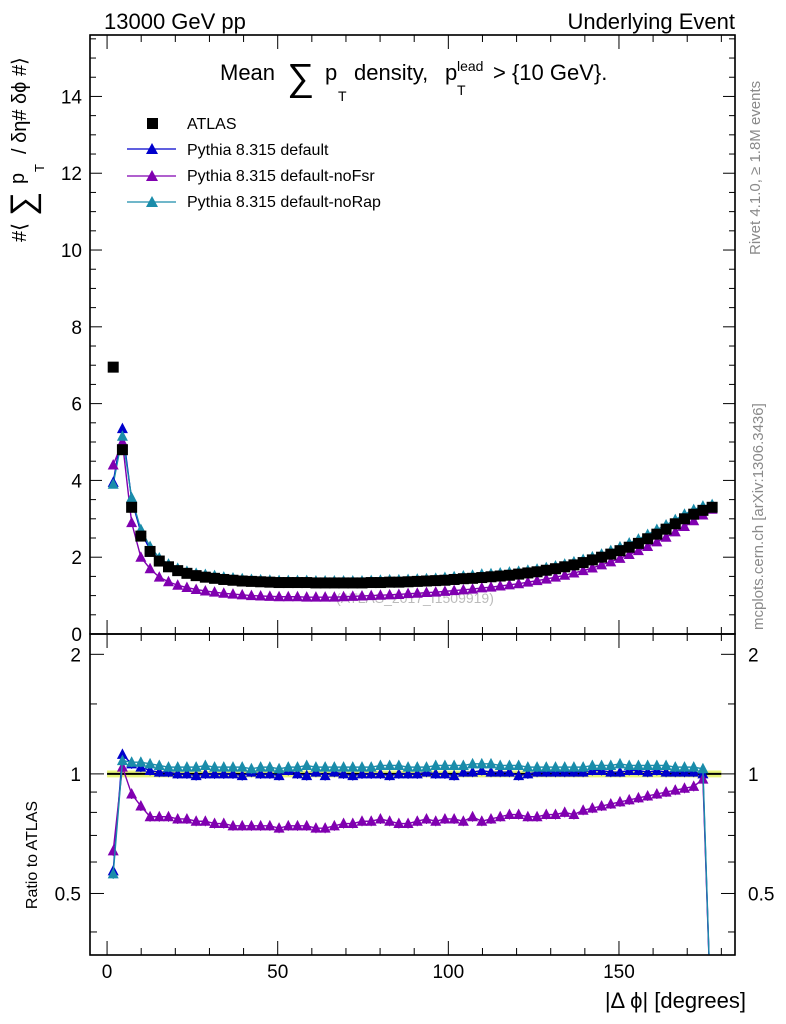 The image size is (786, 1024). What do you see at coordinates (300, 78) in the screenshot?
I see `title-sum: ∑` at bounding box center [300, 78].